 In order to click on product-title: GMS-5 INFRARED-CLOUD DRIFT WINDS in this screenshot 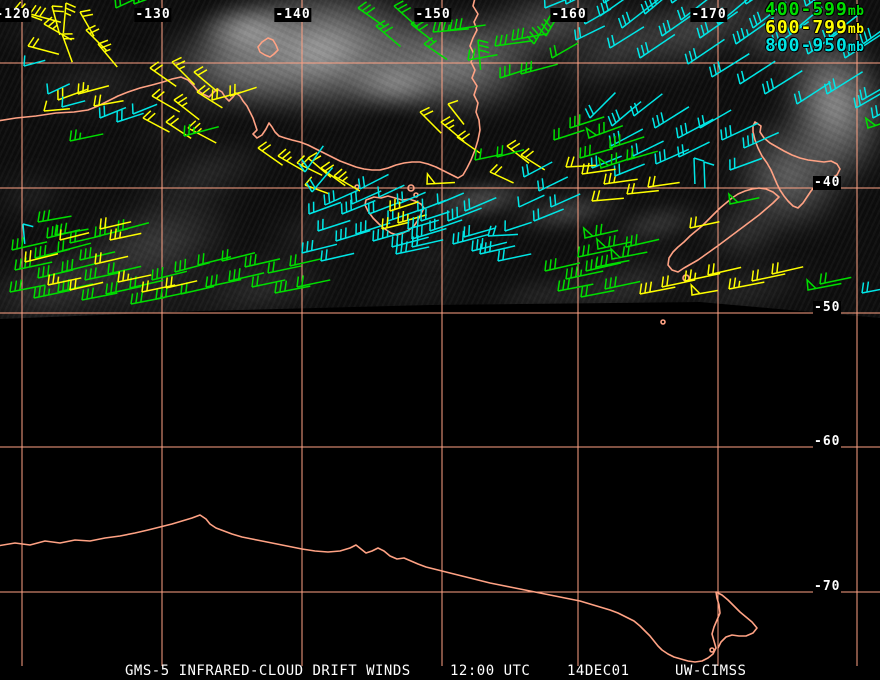, I will do `click(268, 671)`.